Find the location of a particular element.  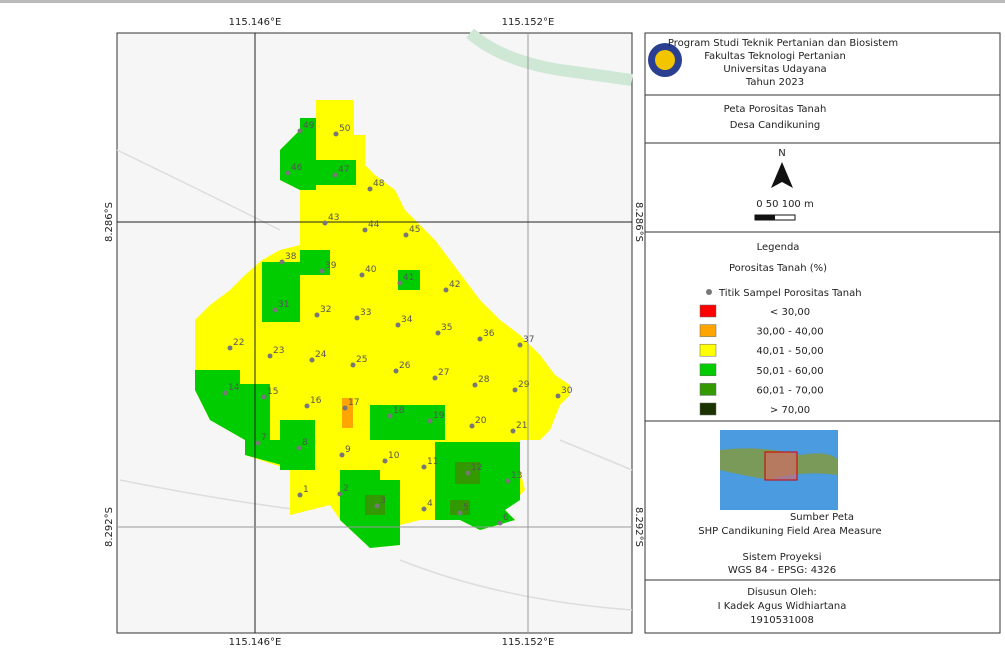

legend-label: 30,00 - 40,00 is located at coordinates (789, 332).